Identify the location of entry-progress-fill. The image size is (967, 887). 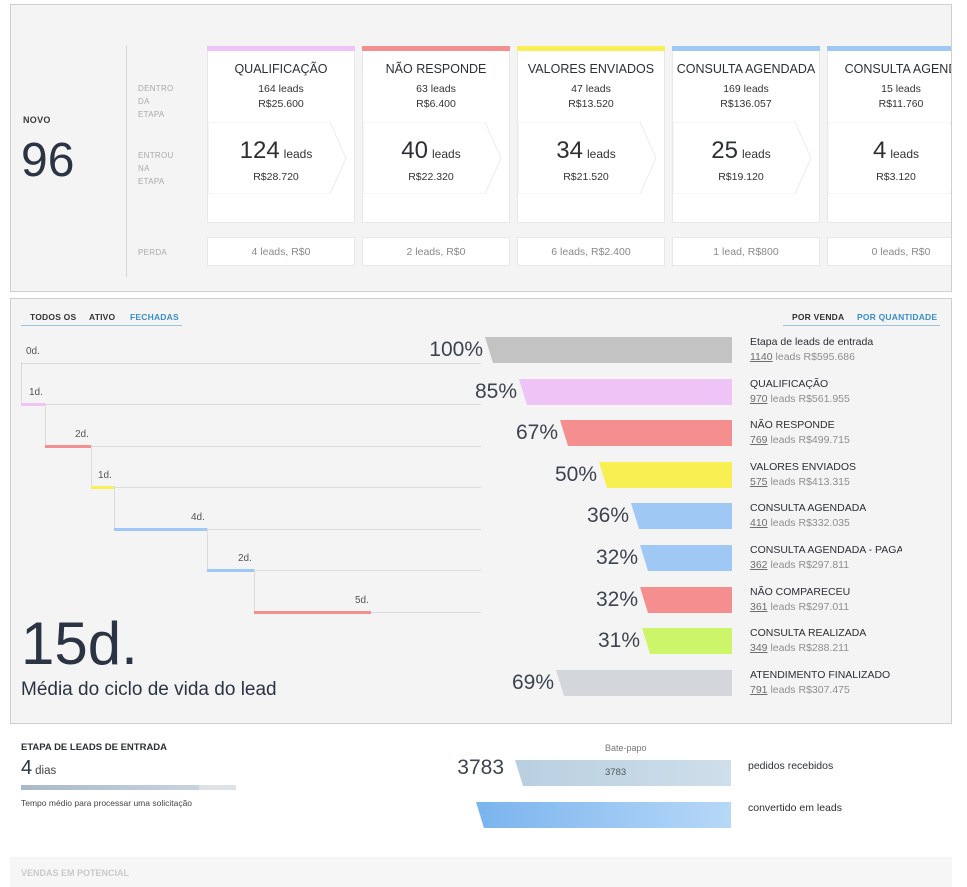
(110, 787).